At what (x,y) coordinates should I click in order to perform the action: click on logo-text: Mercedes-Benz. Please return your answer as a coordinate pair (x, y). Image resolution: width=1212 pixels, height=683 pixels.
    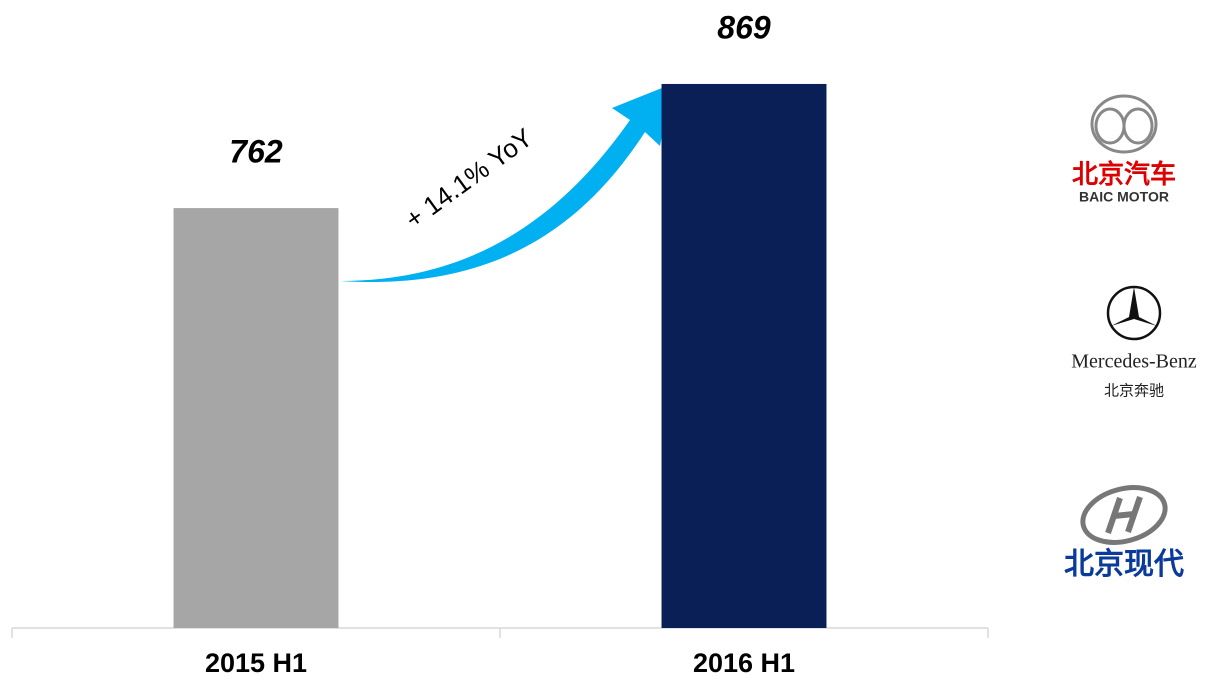
    Looking at the image, I should click on (1134, 362).